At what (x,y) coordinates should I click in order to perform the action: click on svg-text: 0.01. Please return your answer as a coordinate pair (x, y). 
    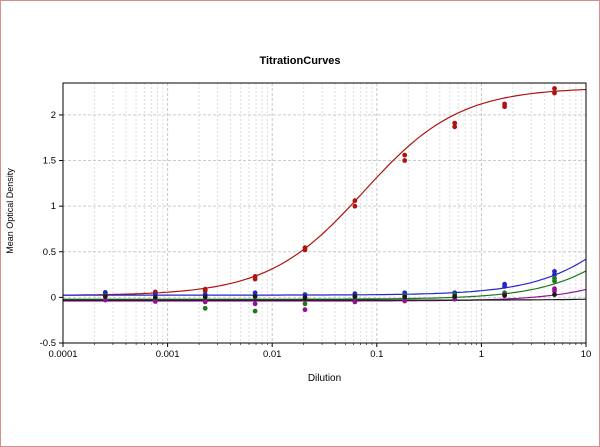
    Looking at the image, I should click on (272, 354).